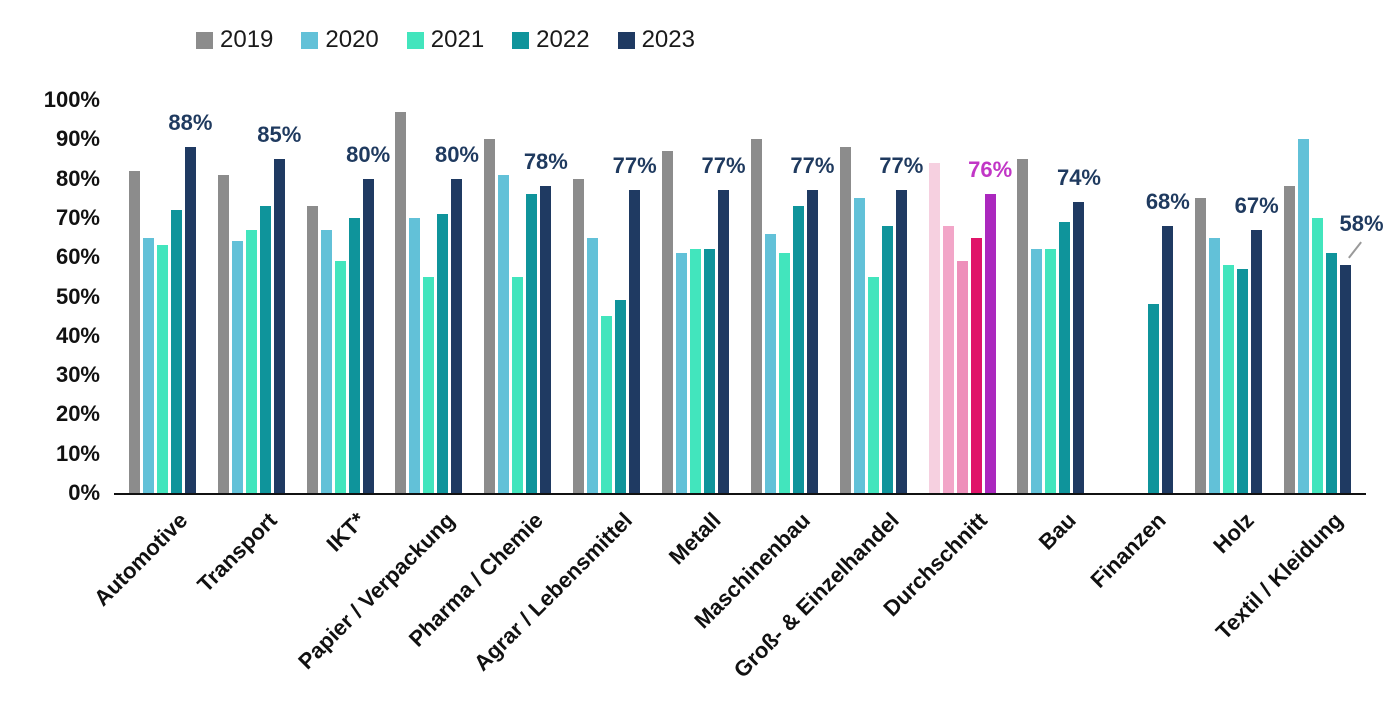 This screenshot has width=1400, height=724. What do you see at coordinates (1023, 325) in the screenshot?
I see `bar-2019-bau` at bounding box center [1023, 325].